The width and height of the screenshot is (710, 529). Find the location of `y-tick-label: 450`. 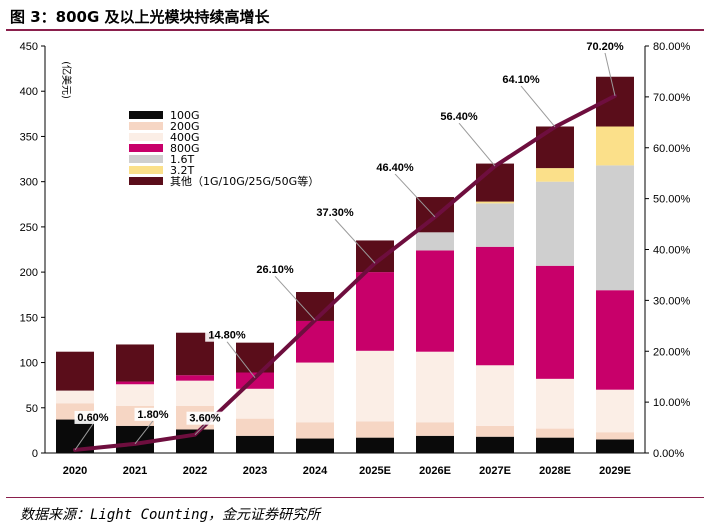

y-tick-label: 450 is located at coordinates (29, 47).